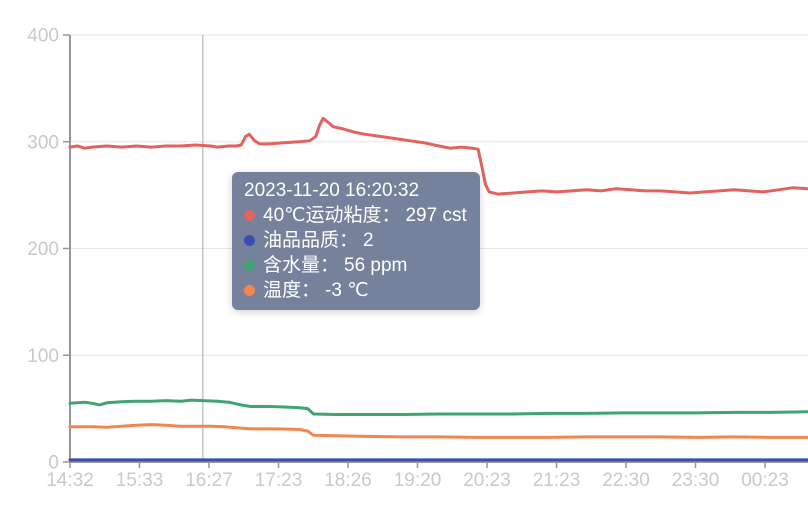 The width and height of the screenshot is (808, 505). I want to click on x-axis-label: 17:23, so click(279, 480).